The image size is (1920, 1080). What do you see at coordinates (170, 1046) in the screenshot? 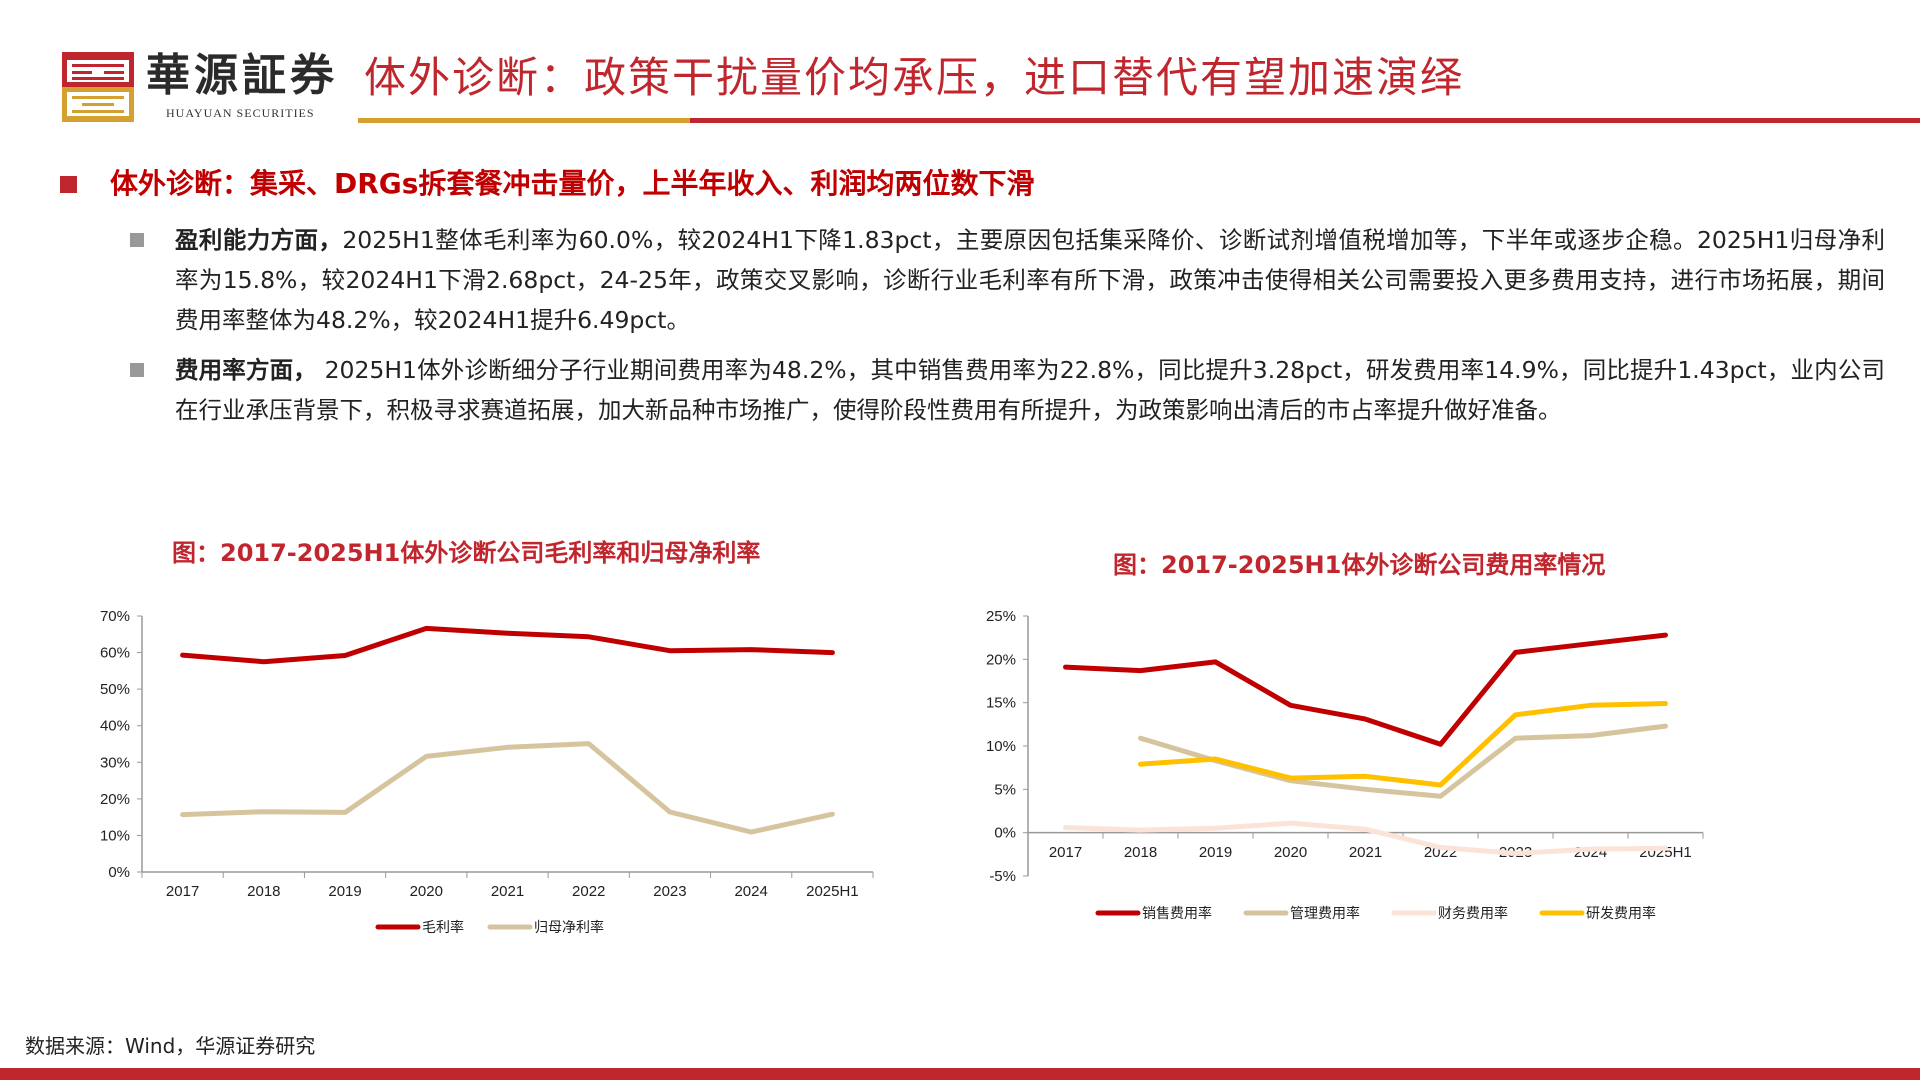
I see `data-source: 数据来源：Wind，华源证券研究` at bounding box center [170, 1046].